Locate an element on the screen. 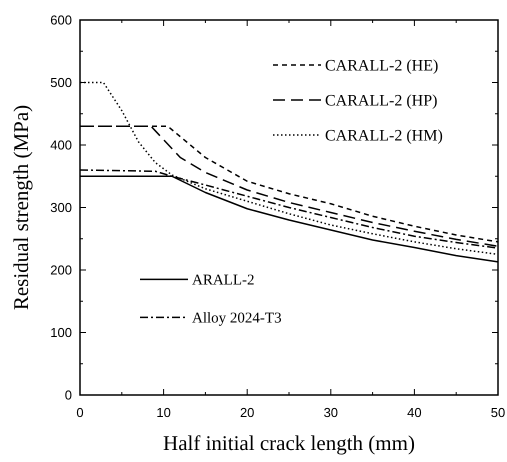 The height and width of the screenshot is (462, 507). legend-label: ARALL-2 is located at coordinates (223, 280).